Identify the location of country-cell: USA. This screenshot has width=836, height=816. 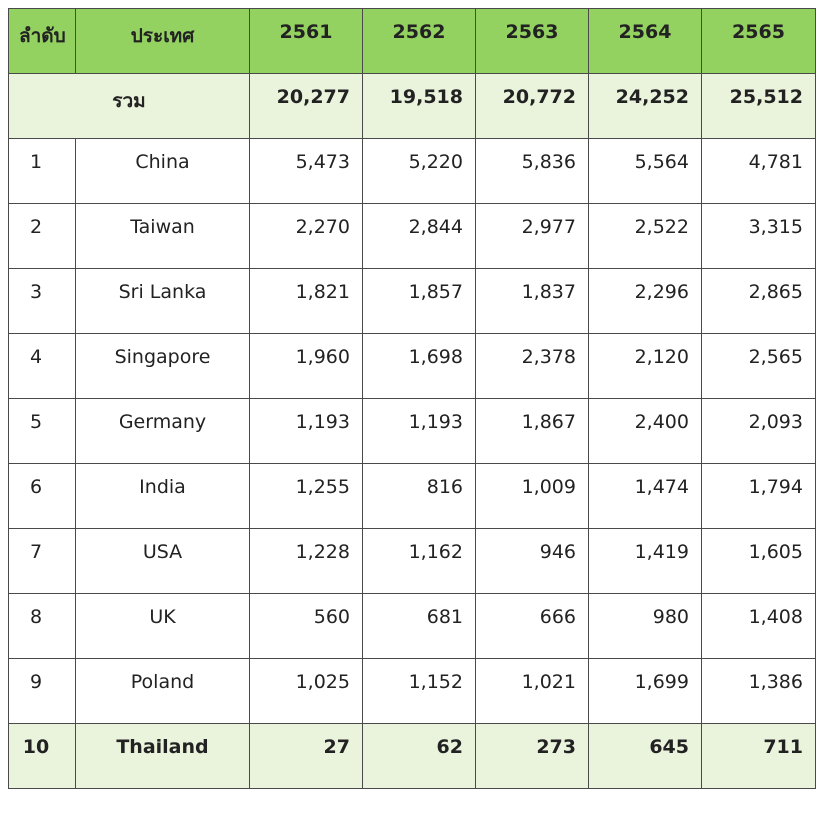
(162, 561).